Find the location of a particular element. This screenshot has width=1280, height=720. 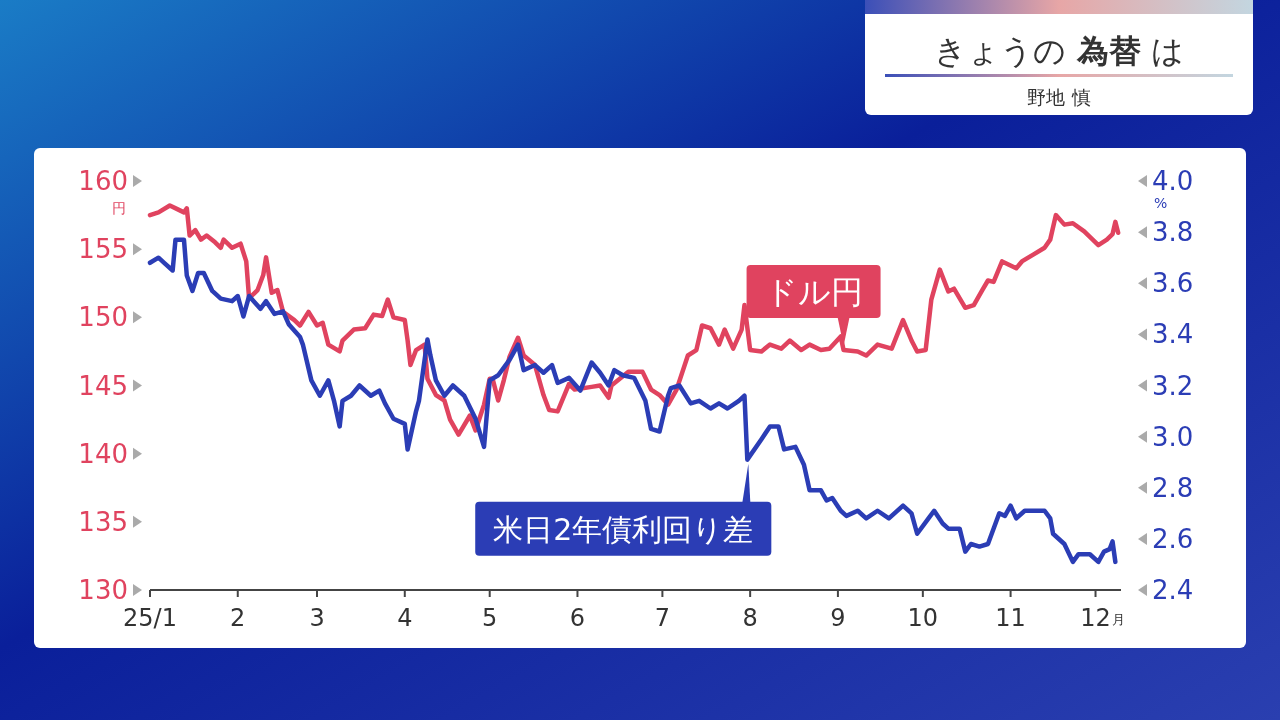

x-tick-label: 2 is located at coordinates (238, 618).